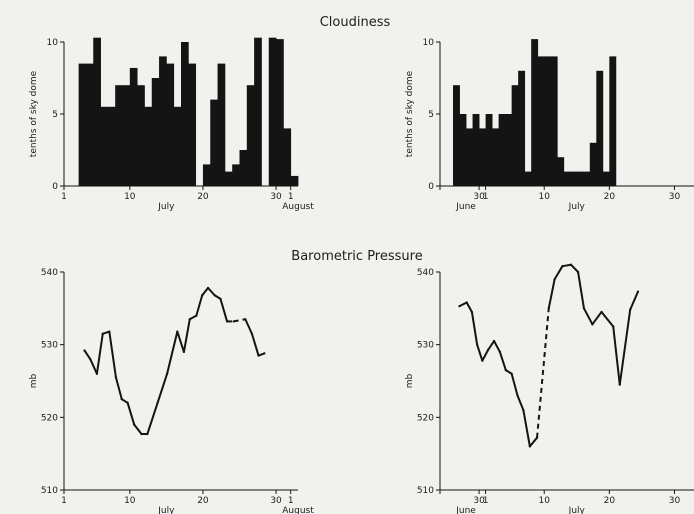  What do you see at coordinates (429, 43) in the screenshot?
I see `y-tick-label: 10` at bounding box center [429, 43].